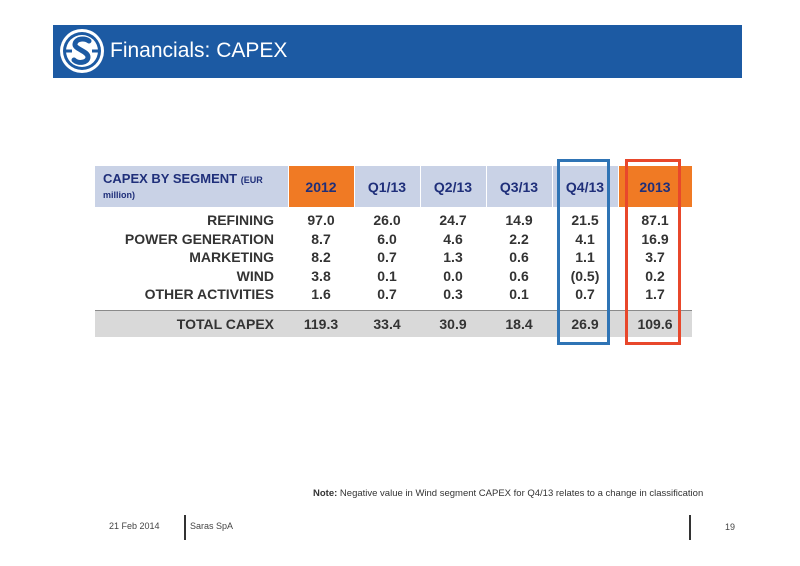 The image size is (800, 566). Describe the element at coordinates (453, 186) in the screenshot. I see `column-header: Q2/13` at that location.